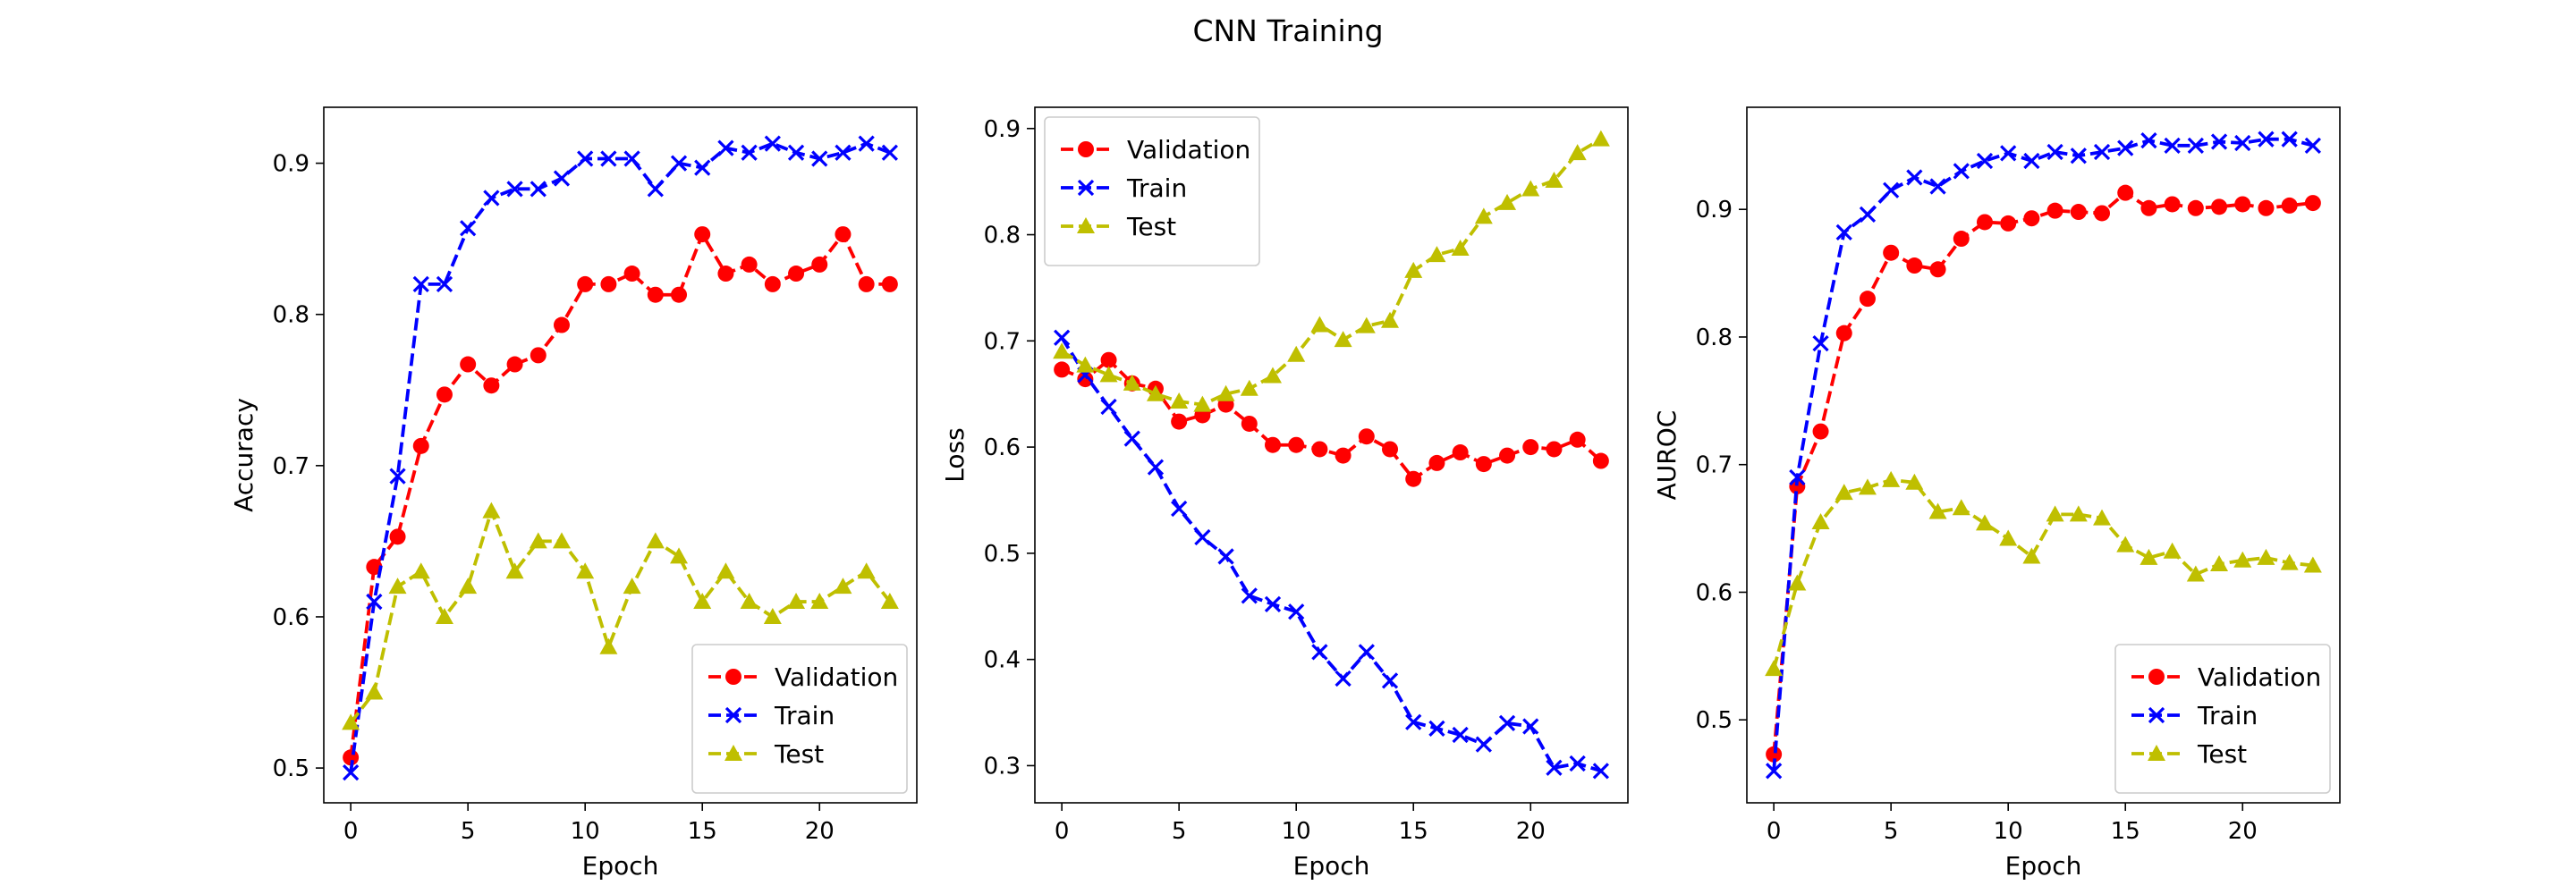 This screenshot has height=894, width=2576. I want to click on series-line-validation, so click(619, 495).